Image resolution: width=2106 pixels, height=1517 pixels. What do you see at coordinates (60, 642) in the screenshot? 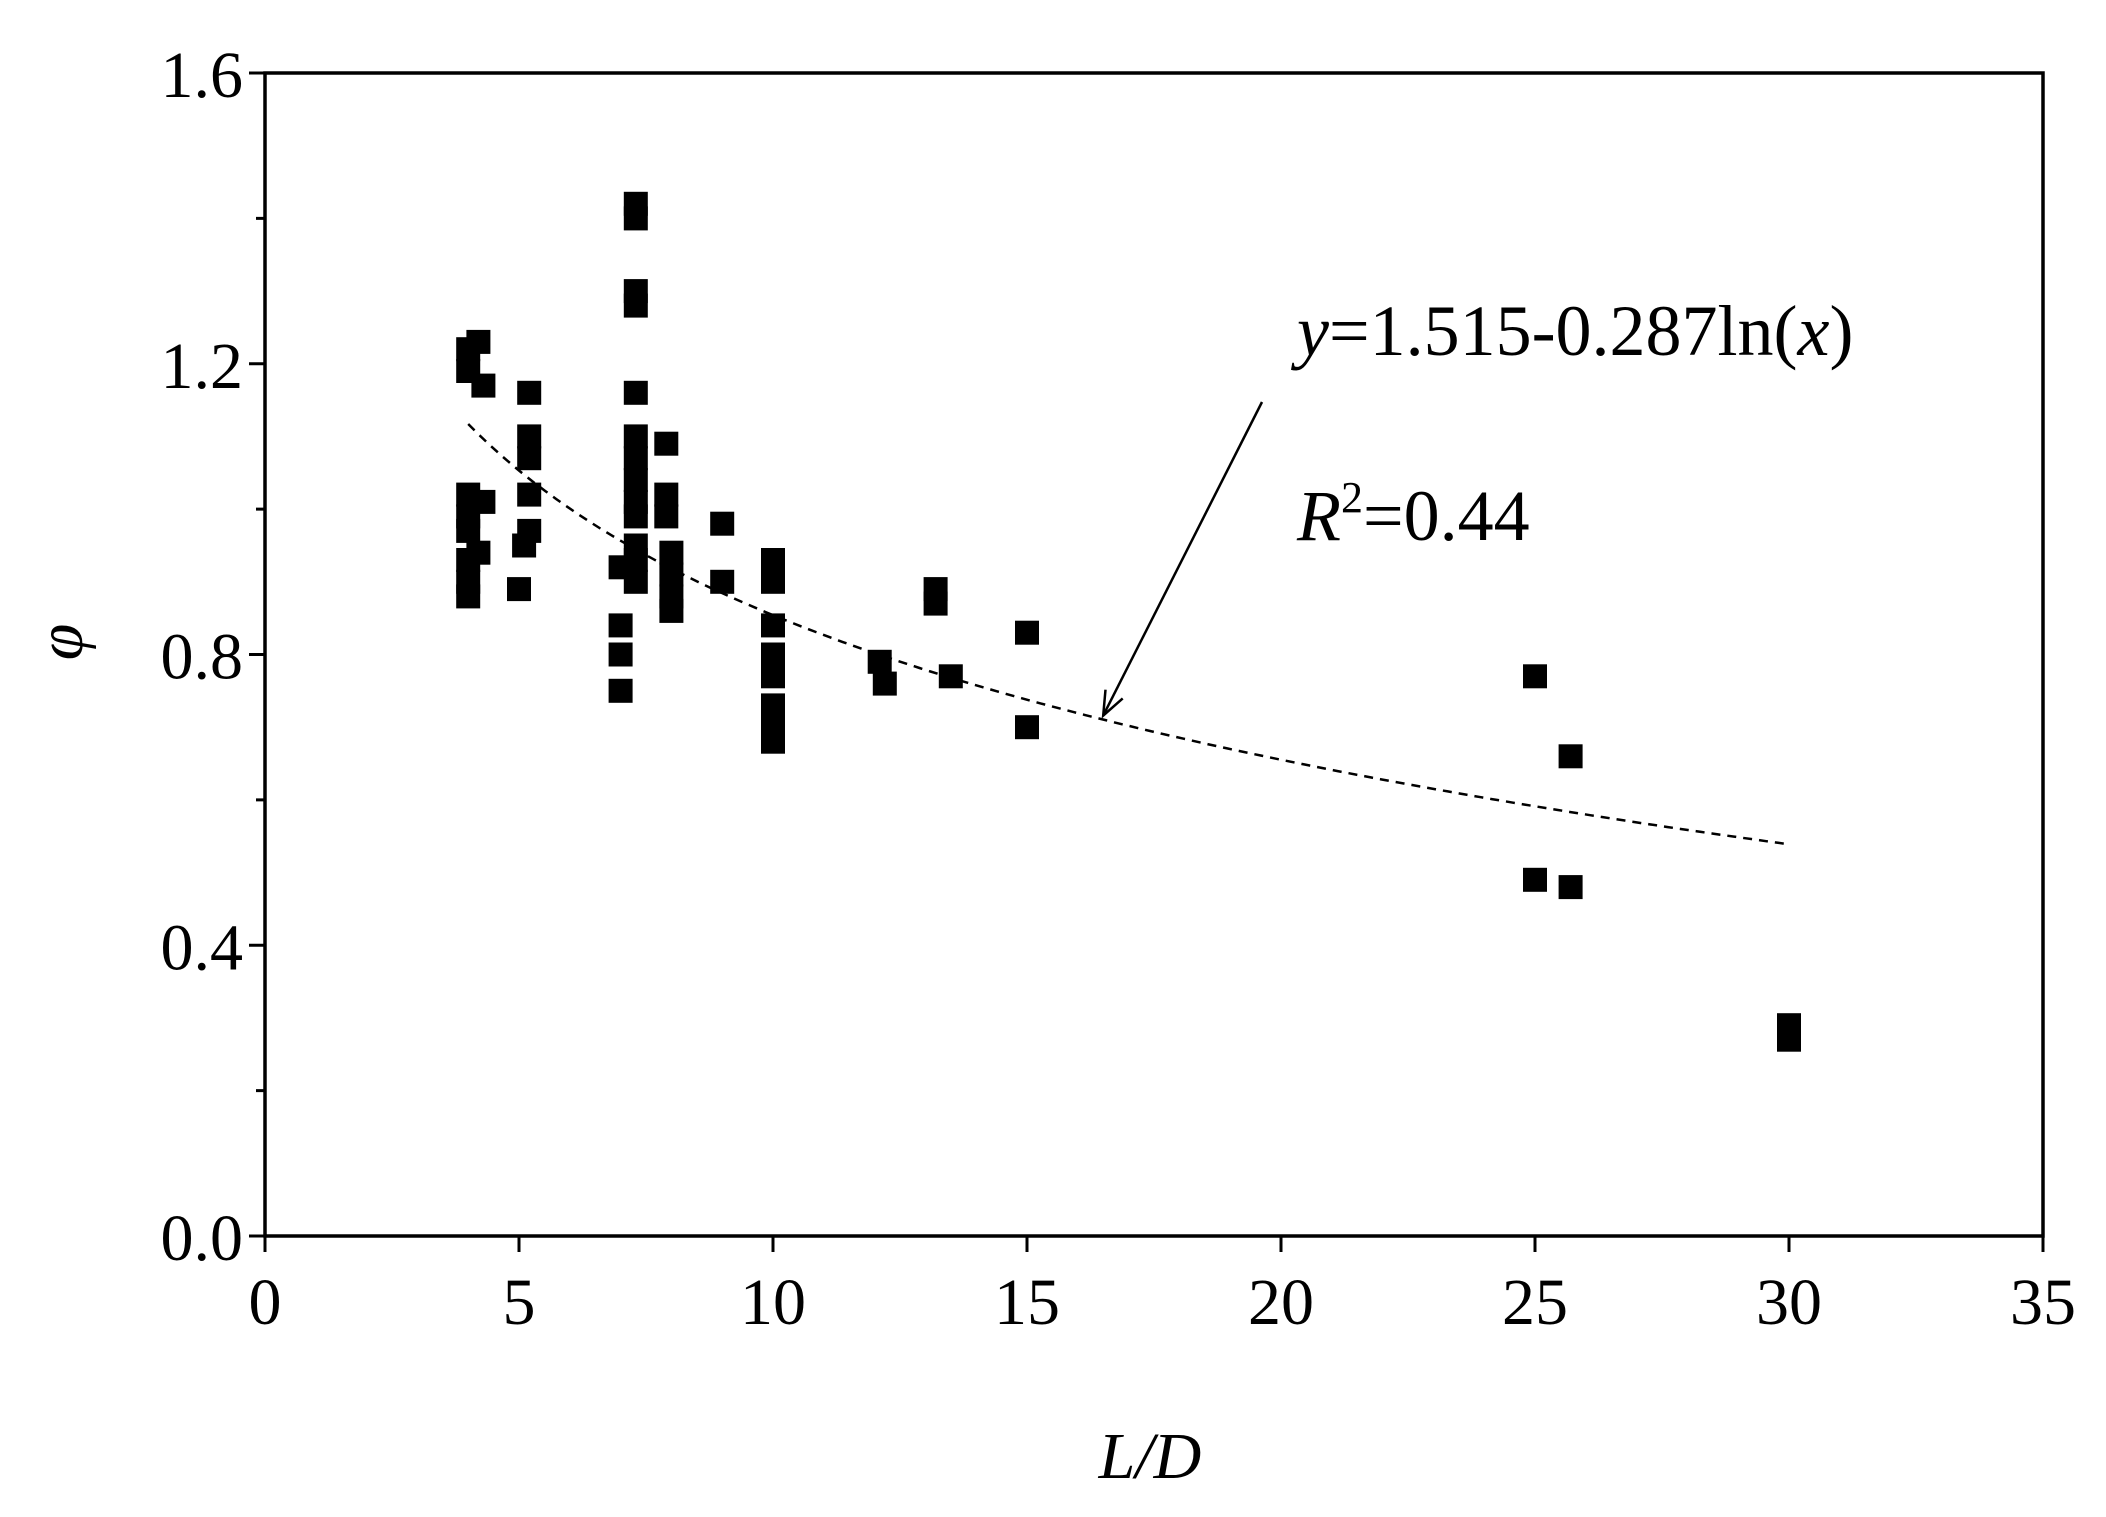
I see `y-axis-title: φ` at bounding box center [60, 642].